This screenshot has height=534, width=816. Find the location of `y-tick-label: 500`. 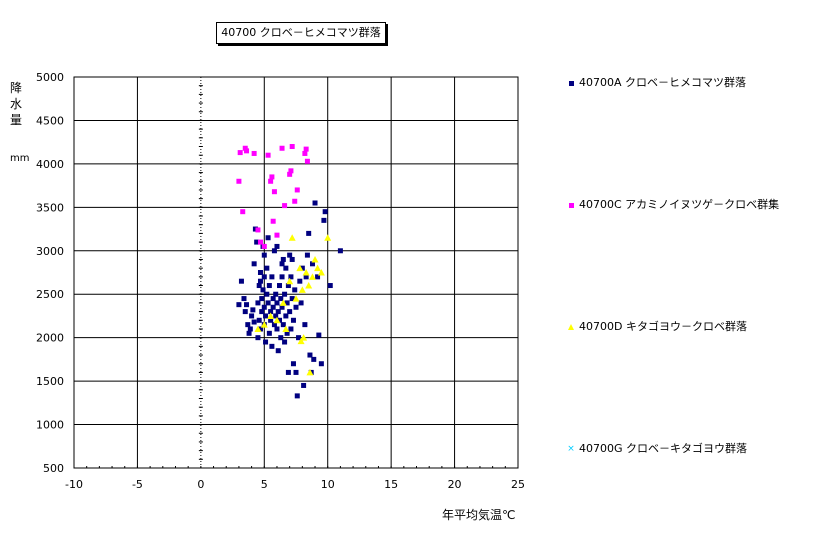

y-tick-label: 500 is located at coordinates (53, 468).